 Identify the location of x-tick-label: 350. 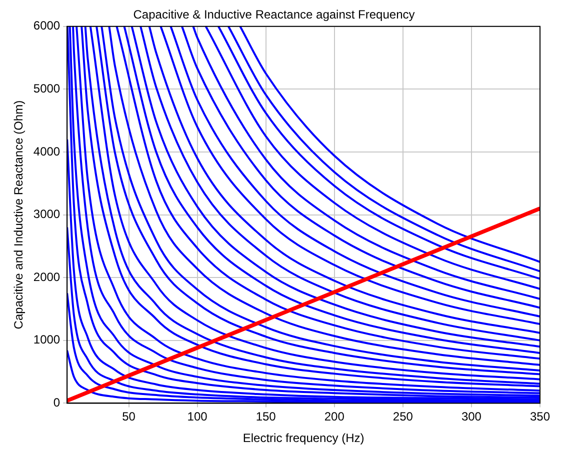
(540, 417).